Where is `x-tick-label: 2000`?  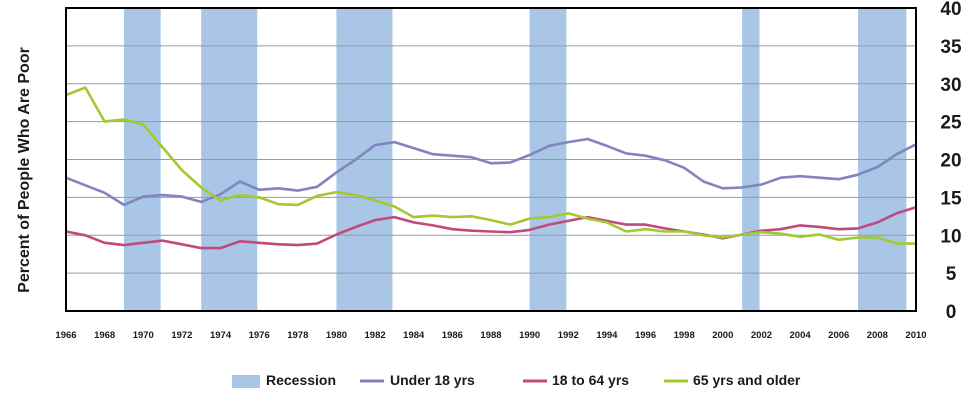
x-tick-label: 2000 is located at coordinates (722, 335).